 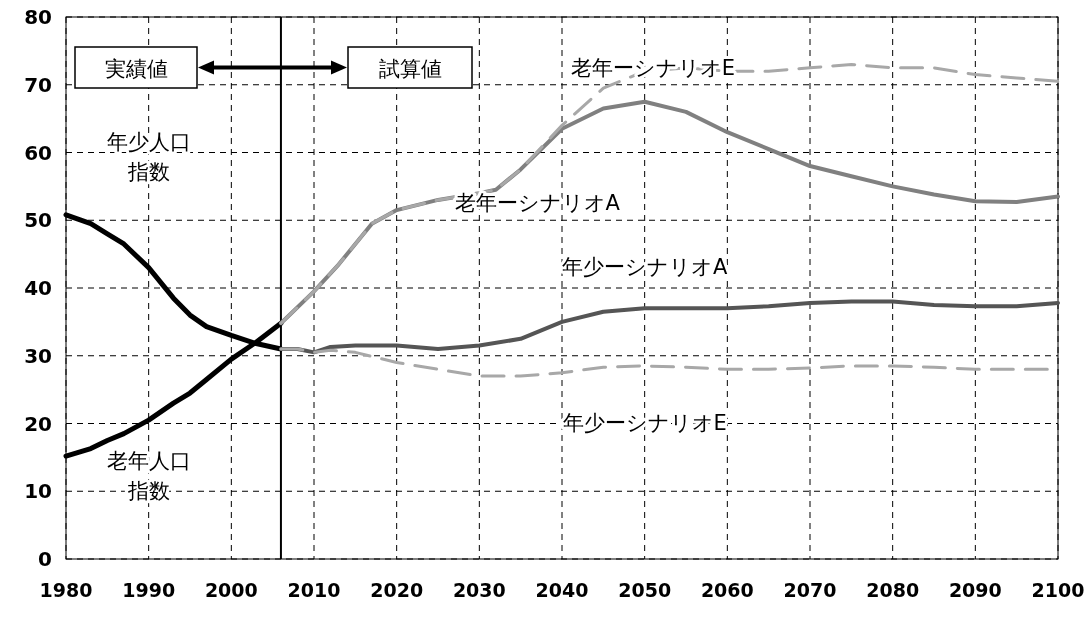 What do you see at coordinates (38, 423) in the screenshot?
I see `y-tick-label: 20` at bounding box center [38, 423].